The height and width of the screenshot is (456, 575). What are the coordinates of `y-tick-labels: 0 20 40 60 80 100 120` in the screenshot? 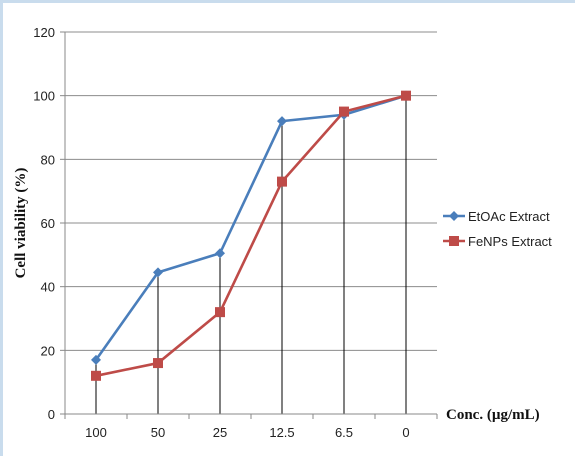 It's located at (44, 223).